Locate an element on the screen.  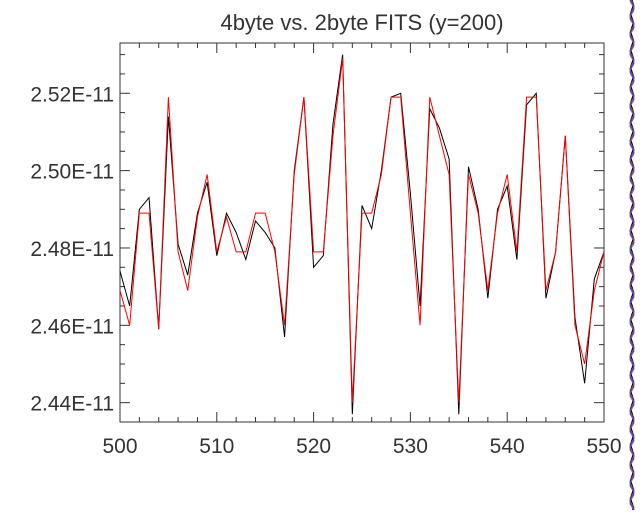
x-tick-label: 530 is located at coordinates (410, 446).